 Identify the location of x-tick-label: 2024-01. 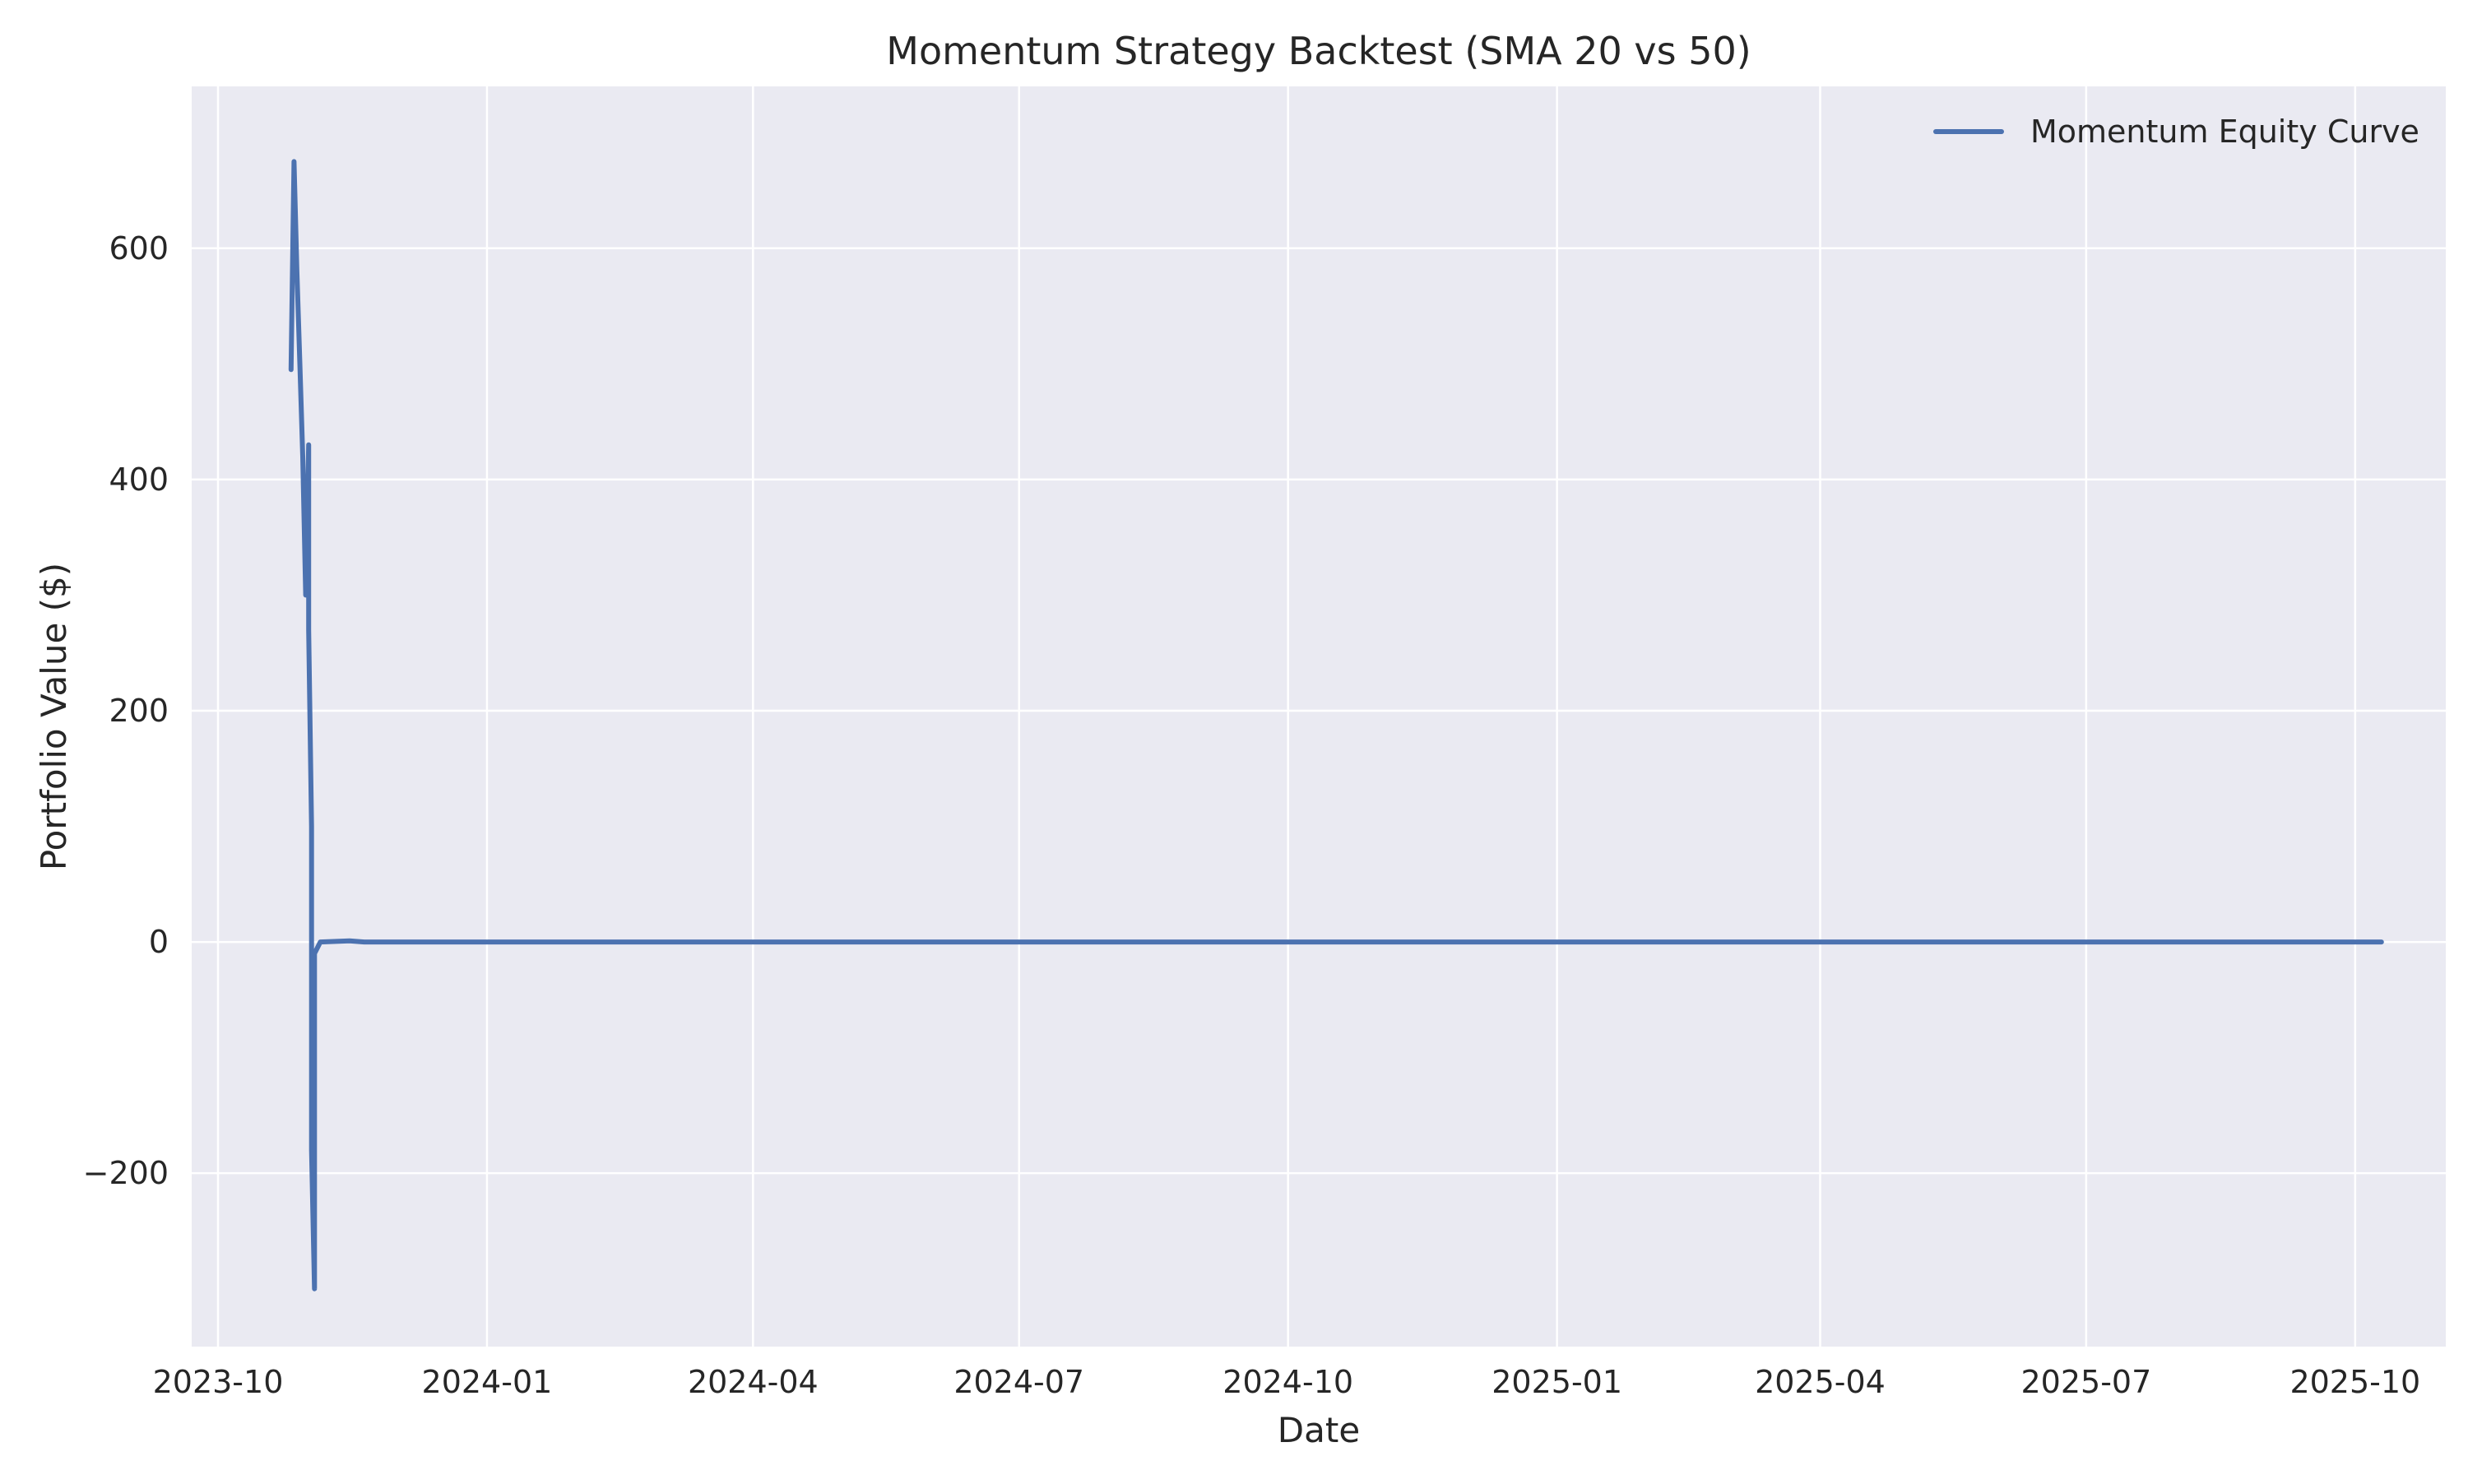
(488, 1382).